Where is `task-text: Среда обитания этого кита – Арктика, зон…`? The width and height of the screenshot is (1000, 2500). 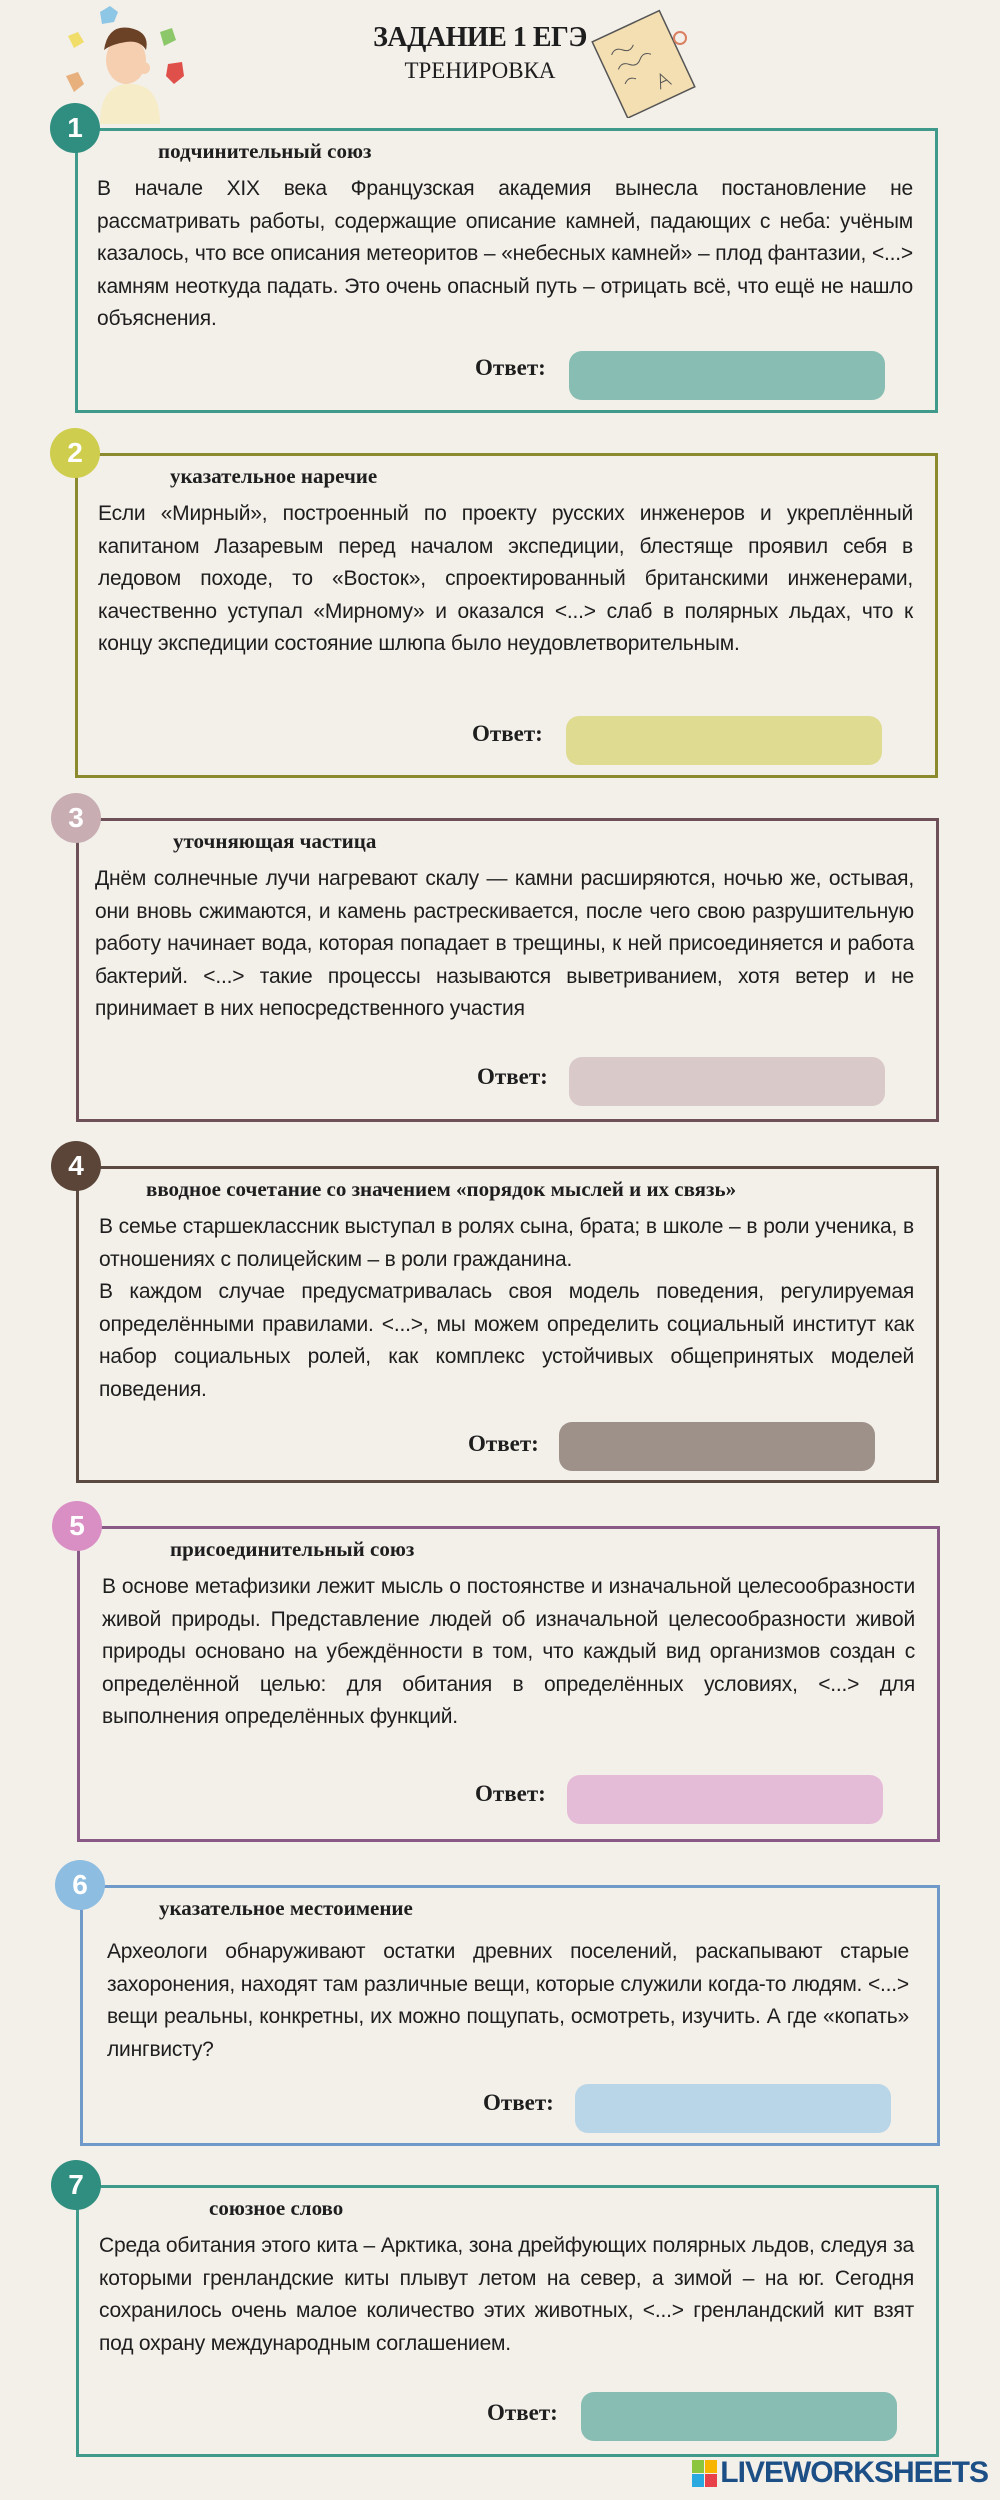
task-text: Среда обитания этого кита – Арктика, зон… is located at coordinates (506, 2295).